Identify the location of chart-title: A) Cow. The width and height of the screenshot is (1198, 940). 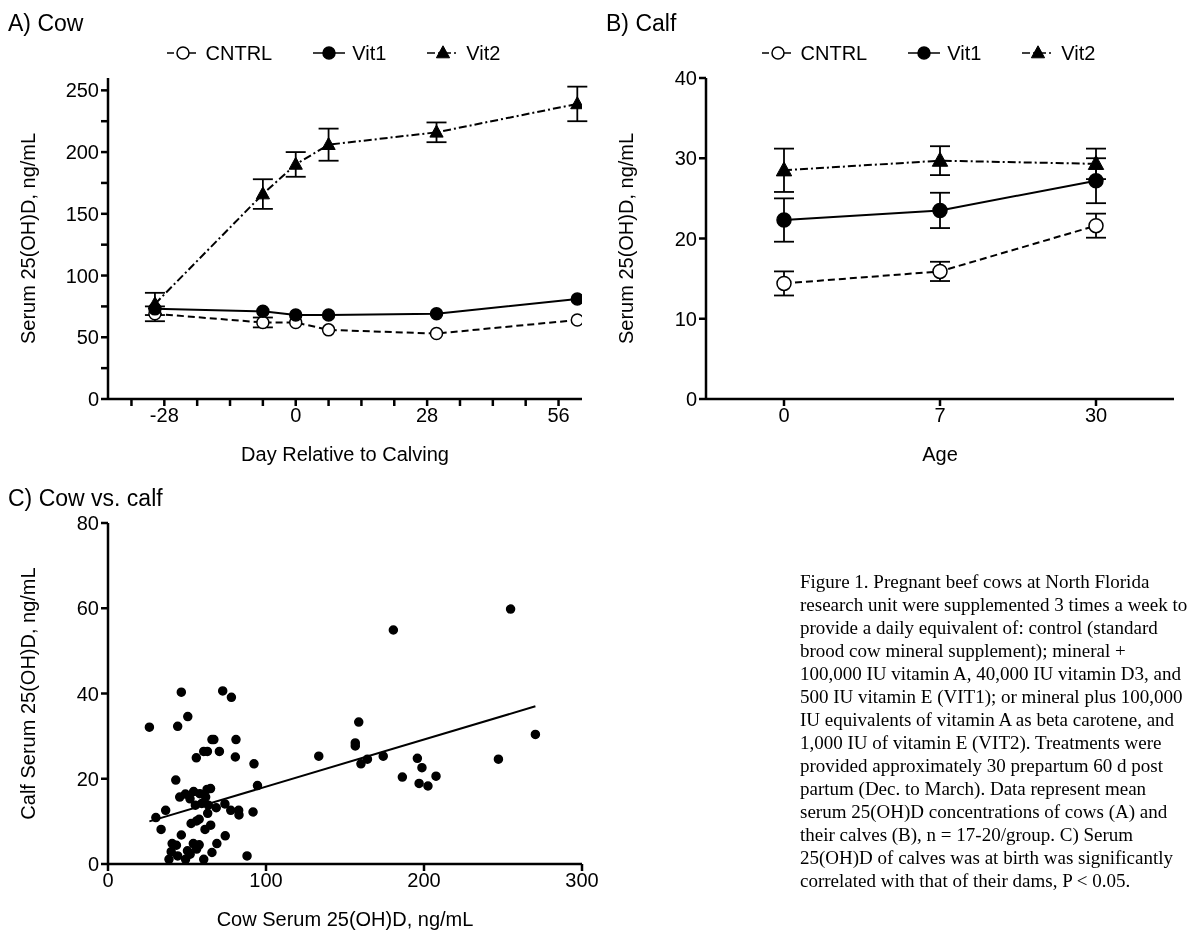
(46, 23).